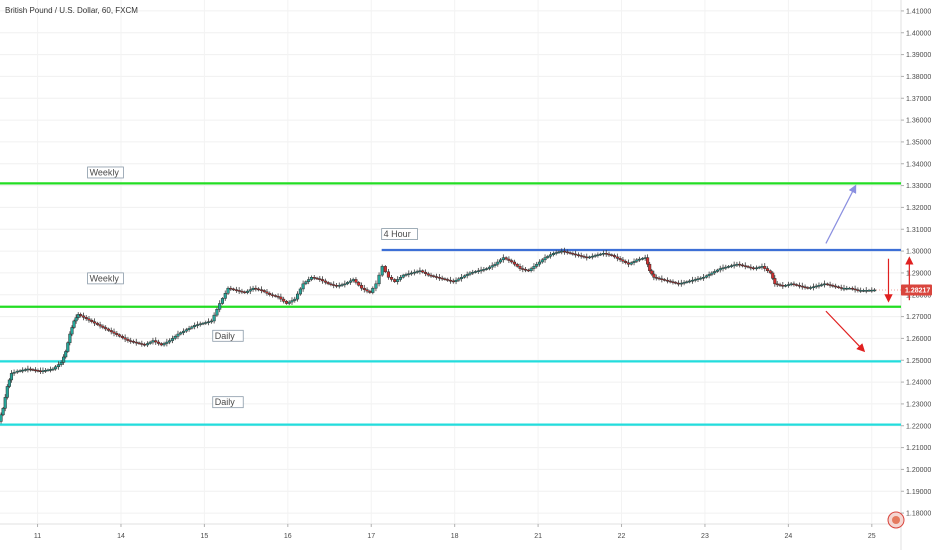 Image resolution: width=932 pixels, height=550 pixels. I want to click on time-tick-label: 17, so click(371, 536).